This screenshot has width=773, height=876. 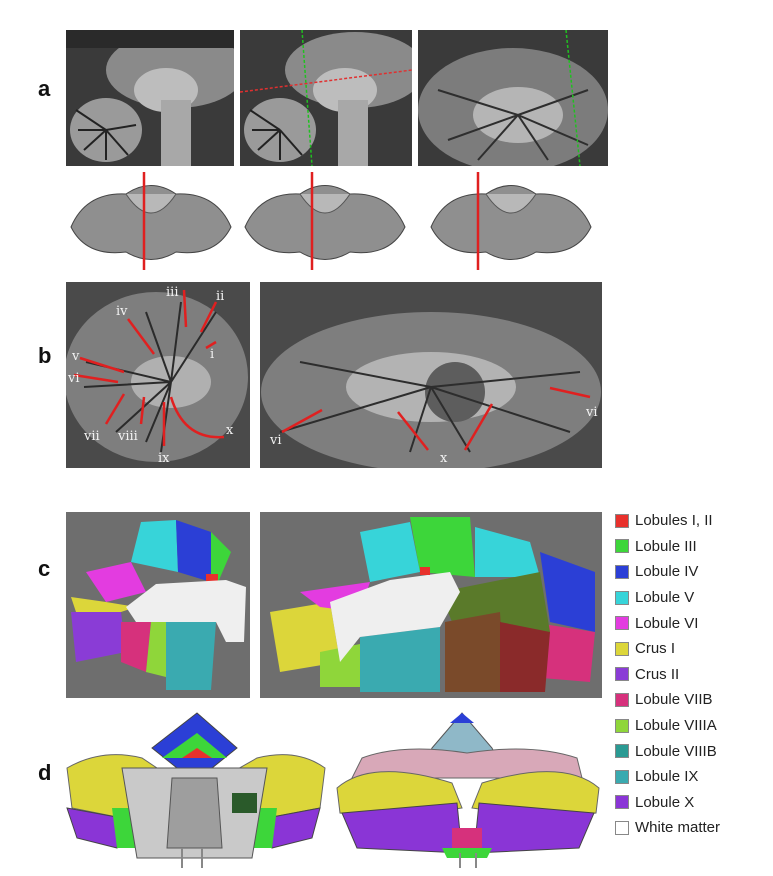 I want to click on legend-item: Lobule VI, so click(x=667, y=623).